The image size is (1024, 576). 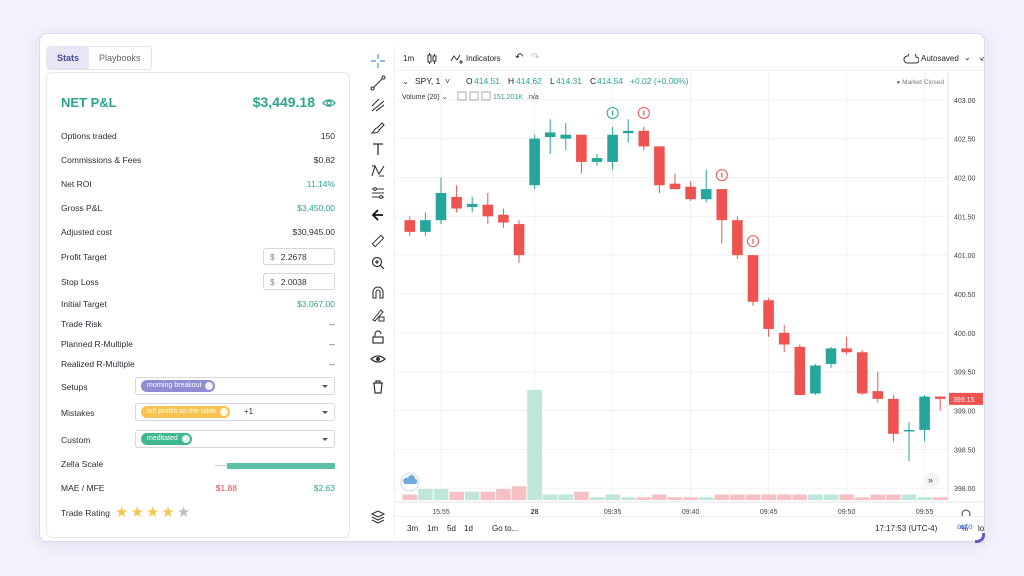 What do you see at coordinates (378, 337) in the screenshot?
I see `unlock-icon` at bounding box center [378, 337].